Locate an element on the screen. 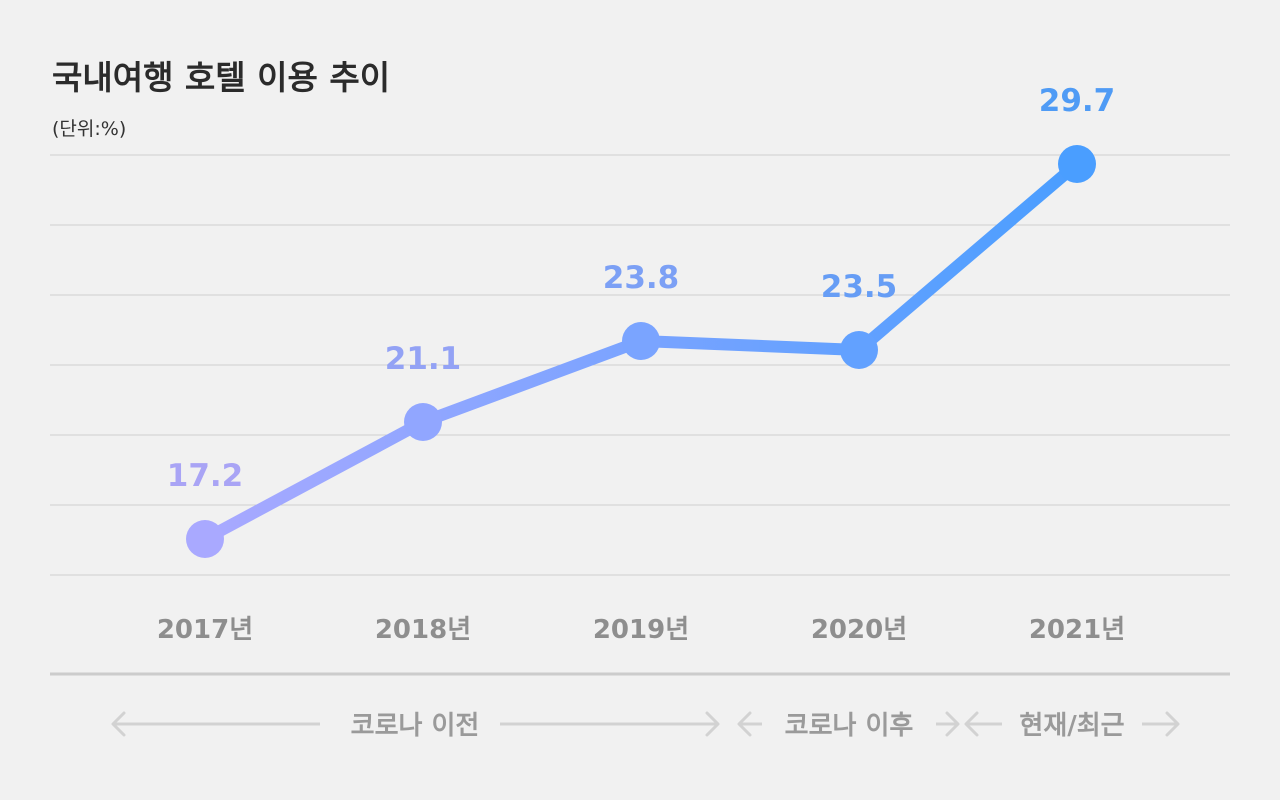 The image size is (1280, 800). x-tick-label: 2019년 is located at coordinates (641, 630).